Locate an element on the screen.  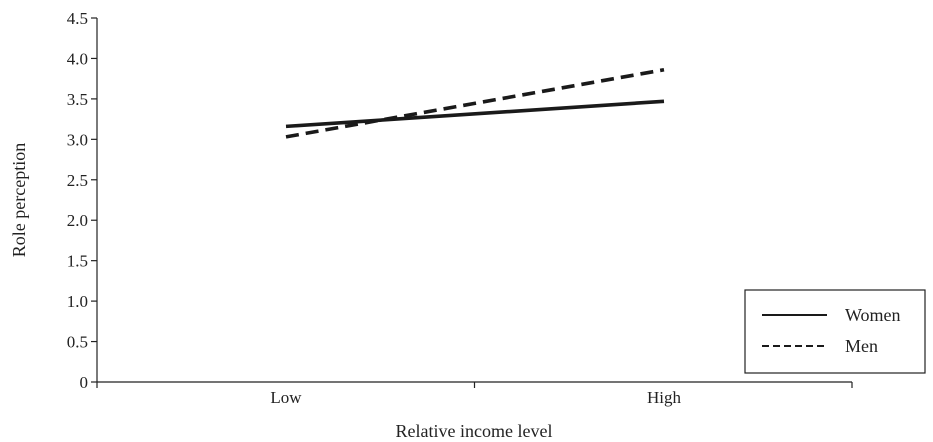
x-tick-label: High is located at coordinates (664, 397).